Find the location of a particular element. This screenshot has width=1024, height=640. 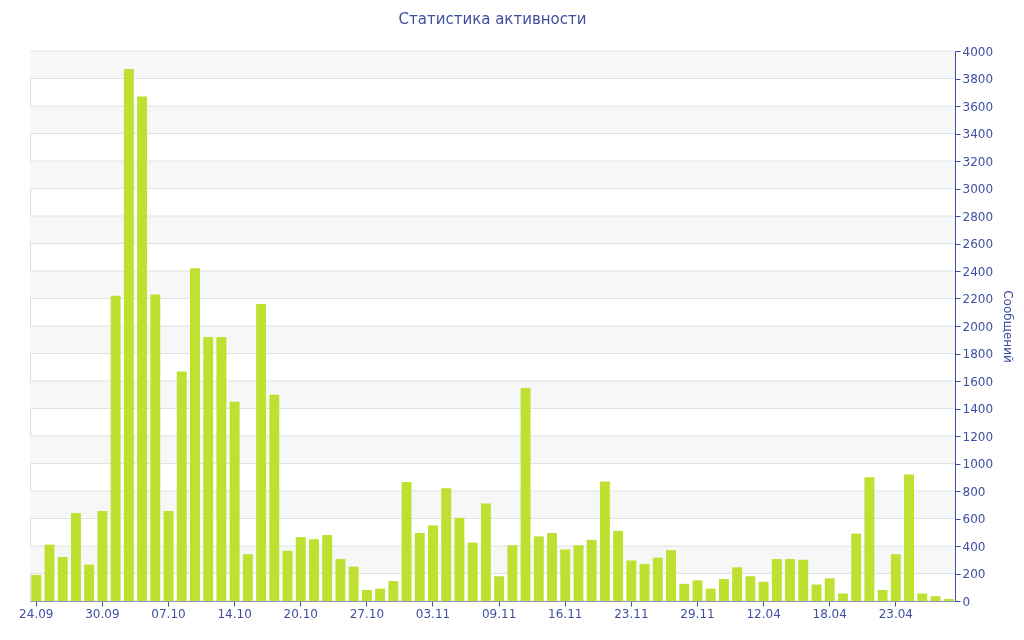

x-tick-label: 07.10 is located at coordinates (168, 613).